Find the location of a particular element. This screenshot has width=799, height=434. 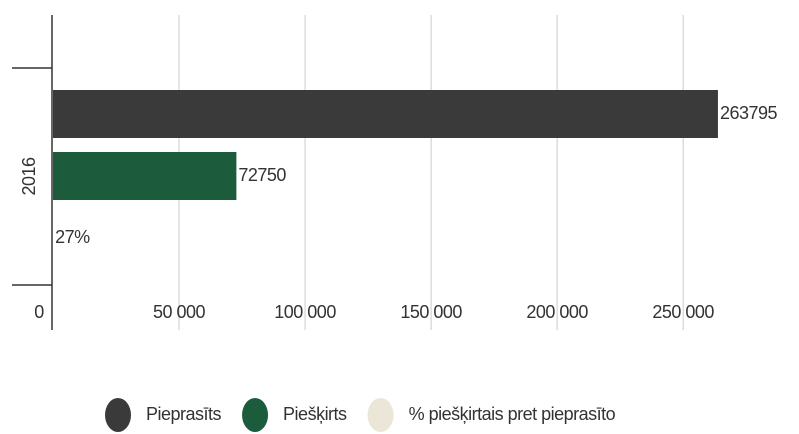

x-tick-label: 250 000 is located at coordinates (683, 312).